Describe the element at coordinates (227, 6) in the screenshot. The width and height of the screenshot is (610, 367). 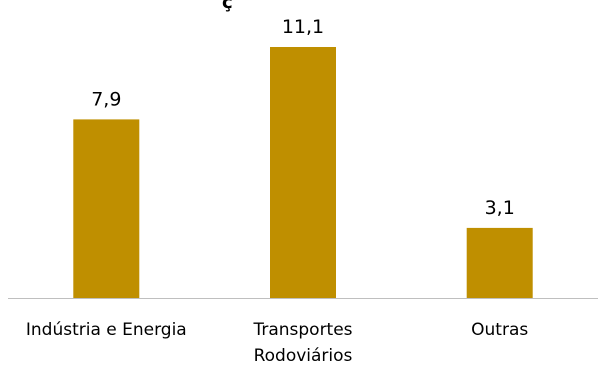
I see `chart-title-fragment: ç` at that location.